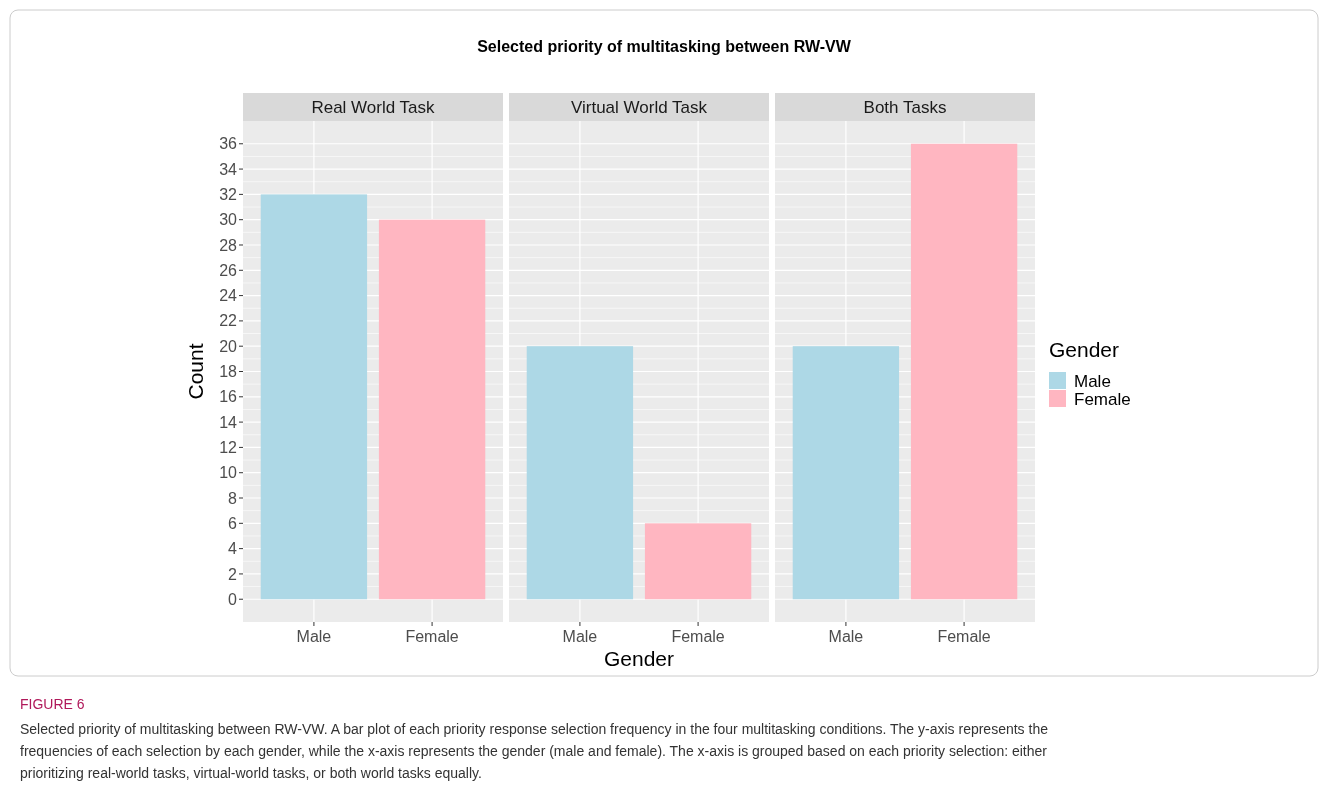  I want to click on y-tick-label: 16, so click(228, 397).